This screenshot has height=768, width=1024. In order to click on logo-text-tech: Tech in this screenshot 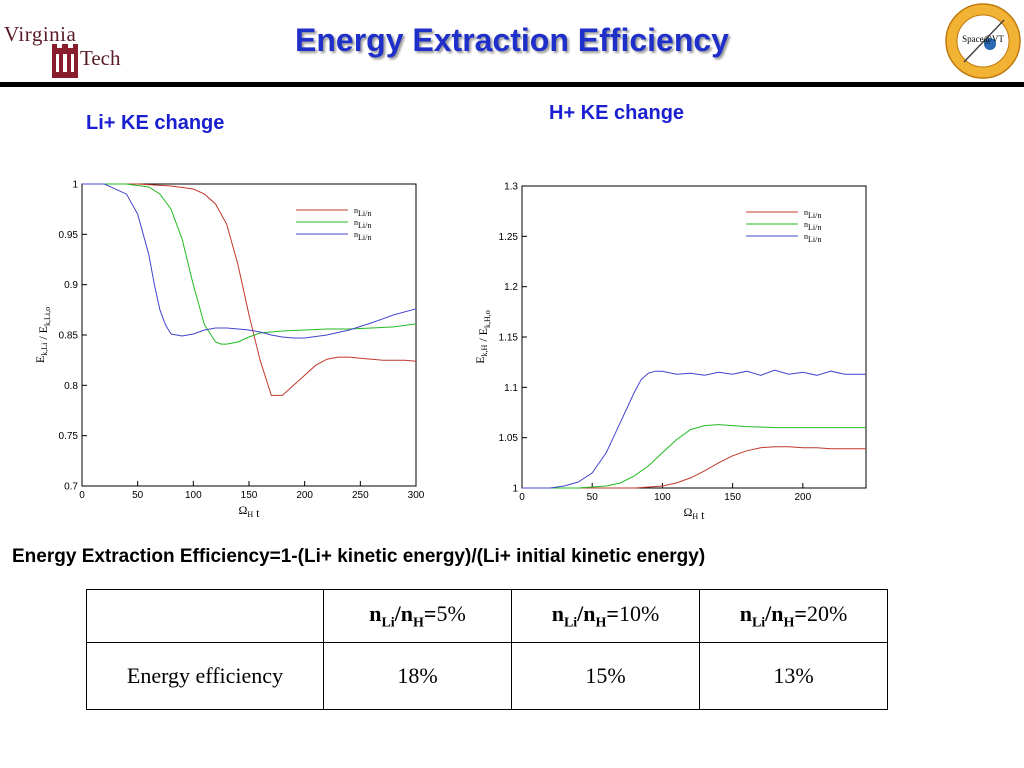, I will do `click(100, 58)`.